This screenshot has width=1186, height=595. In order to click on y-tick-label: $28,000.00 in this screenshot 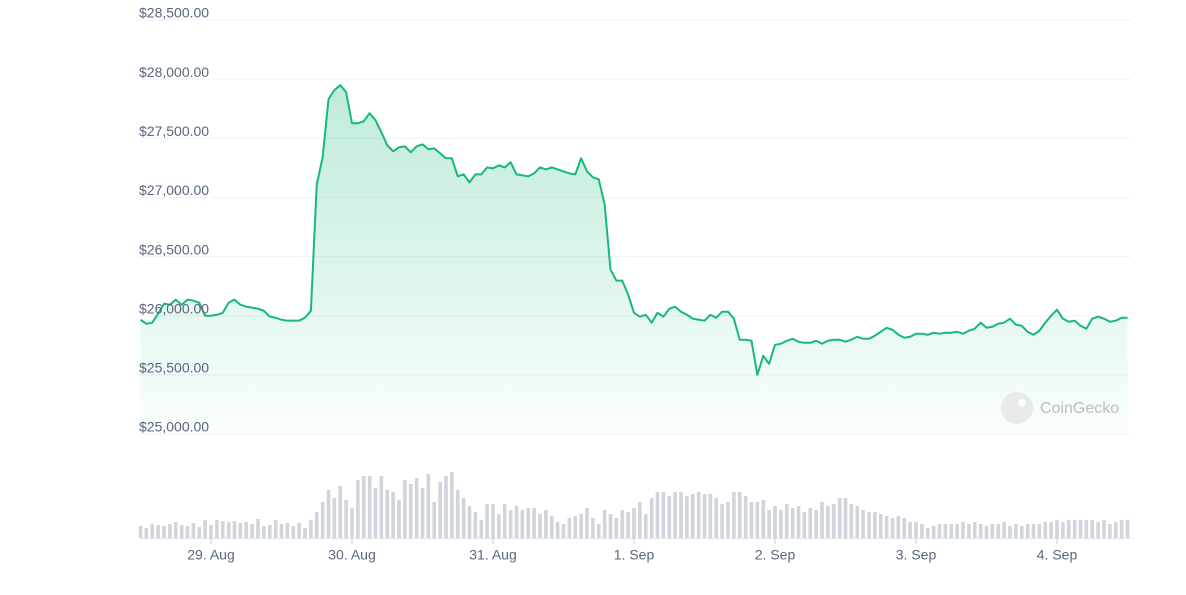, I will do `click(174, 72)`.